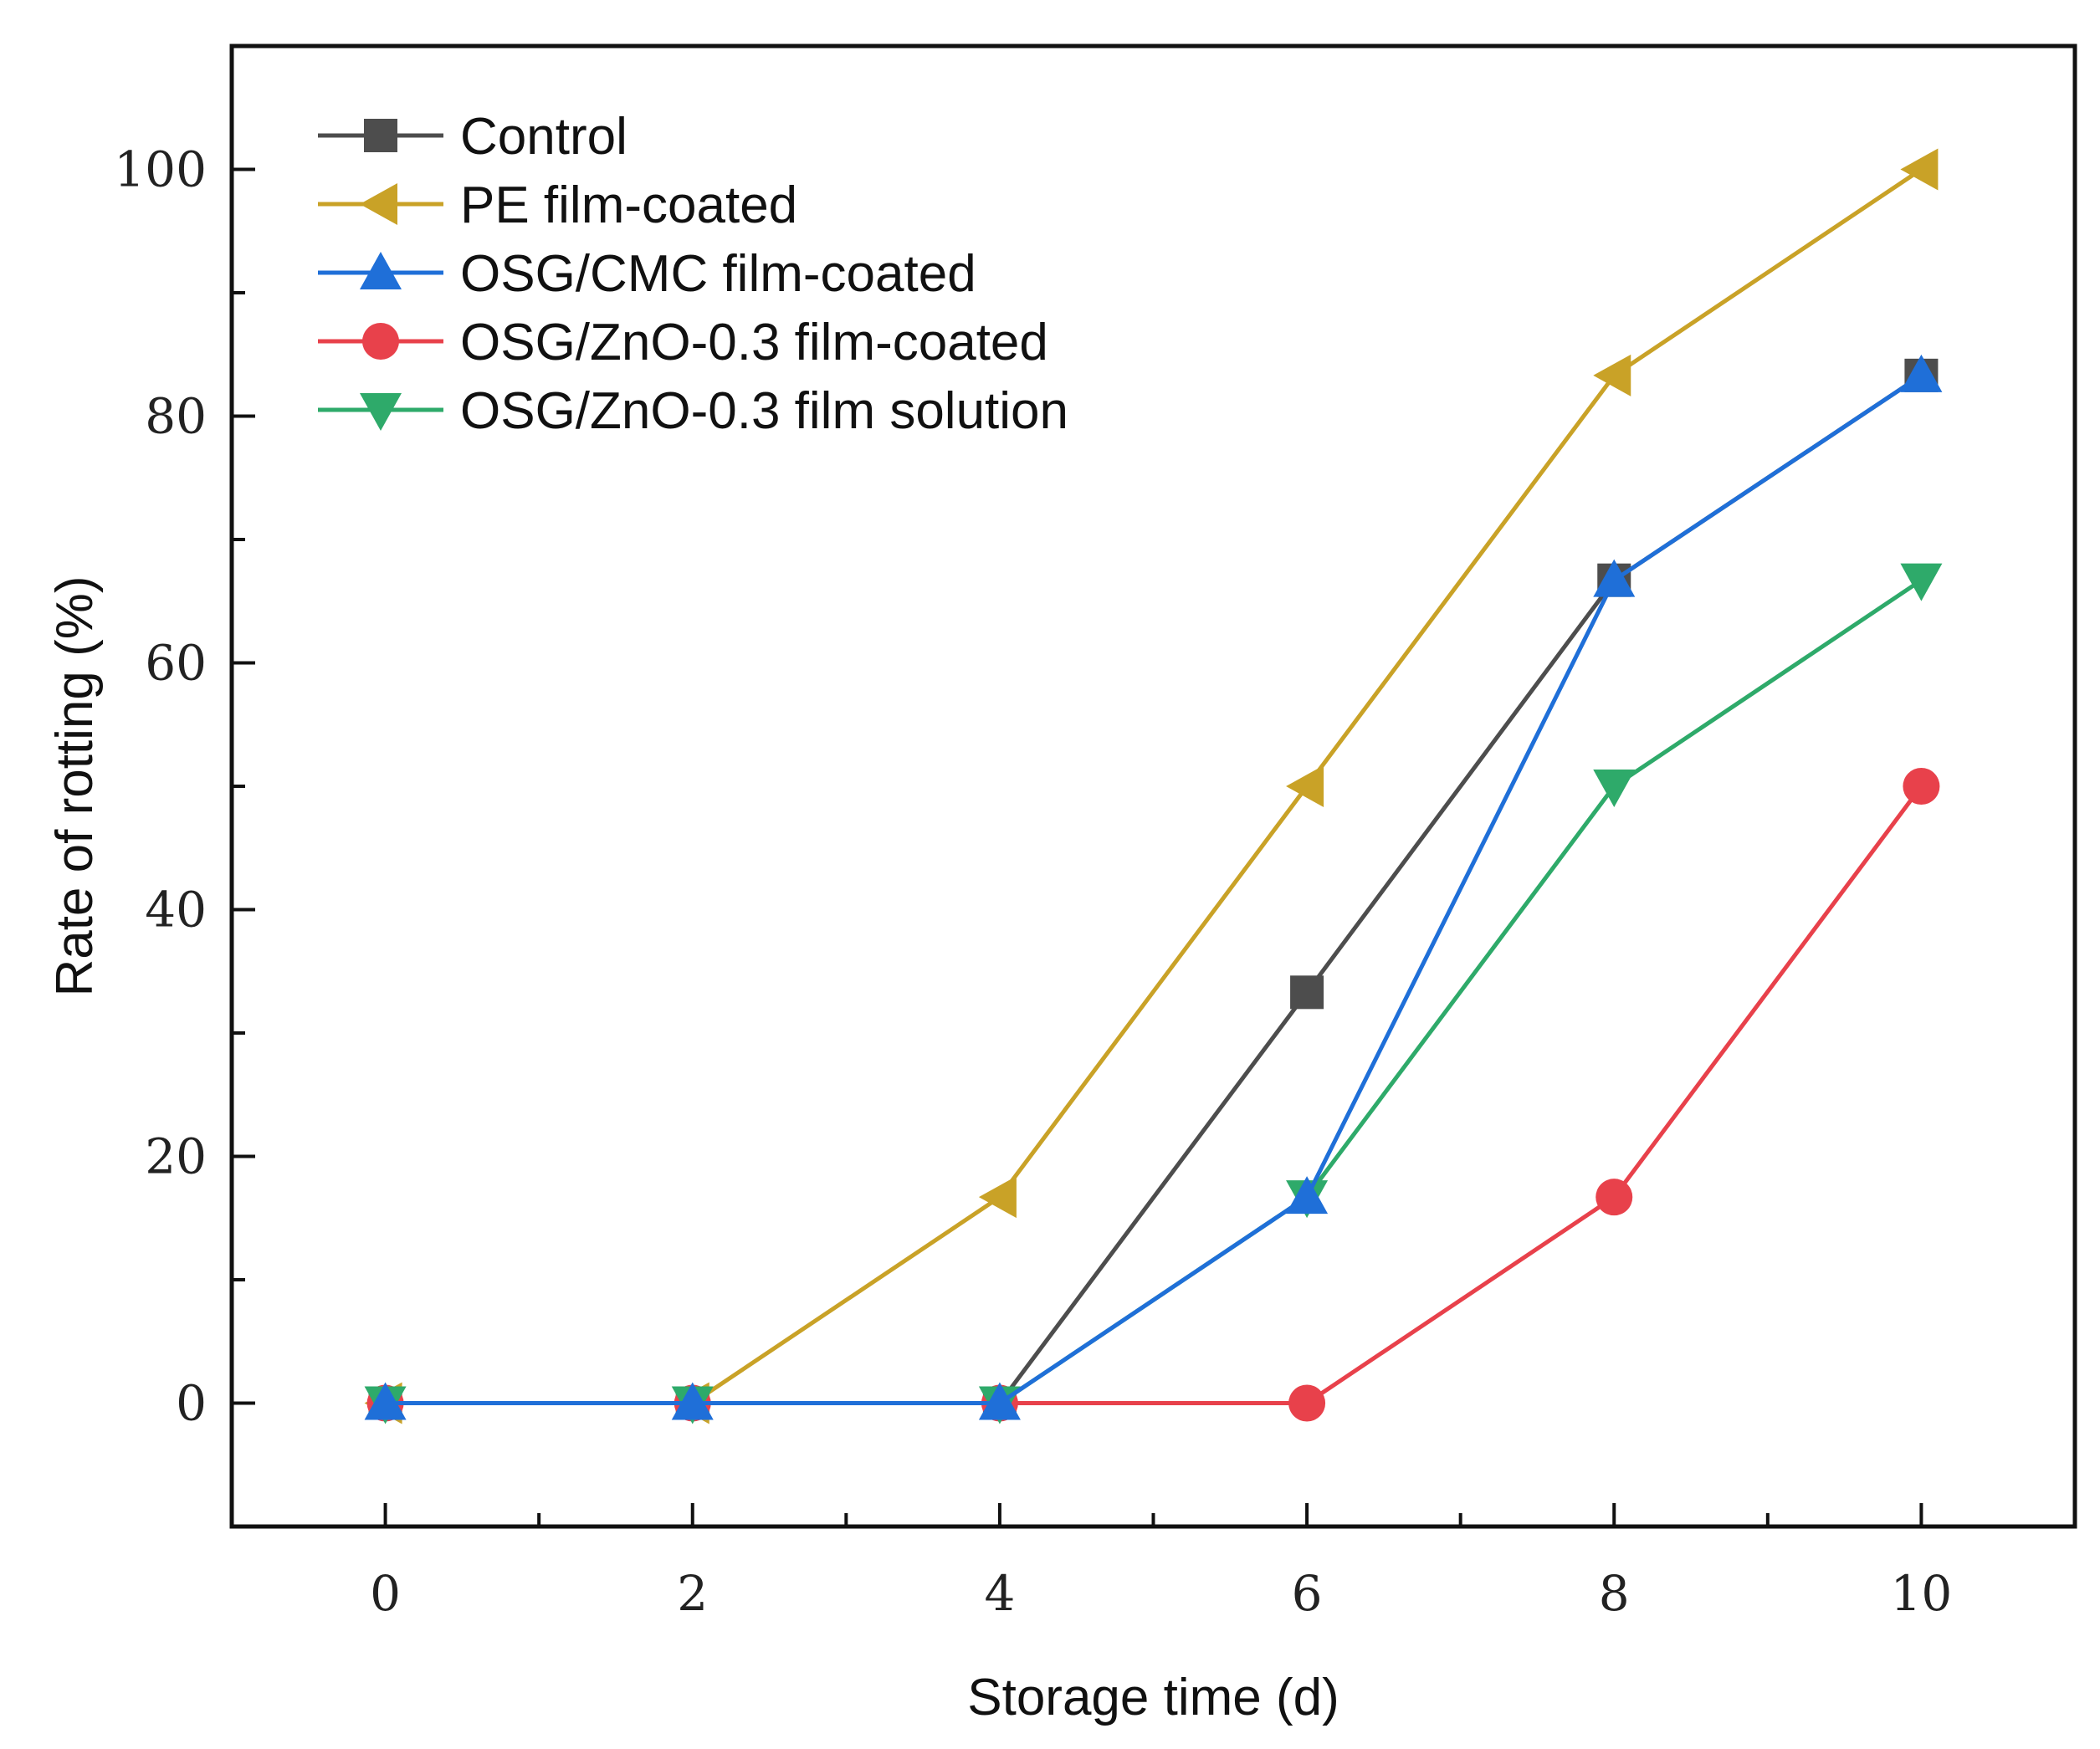 Image resolution: width=2100 pixels, height=1749 pixels. I want to click on x-axis-label: Storage time (d), so click(1153, 1697).